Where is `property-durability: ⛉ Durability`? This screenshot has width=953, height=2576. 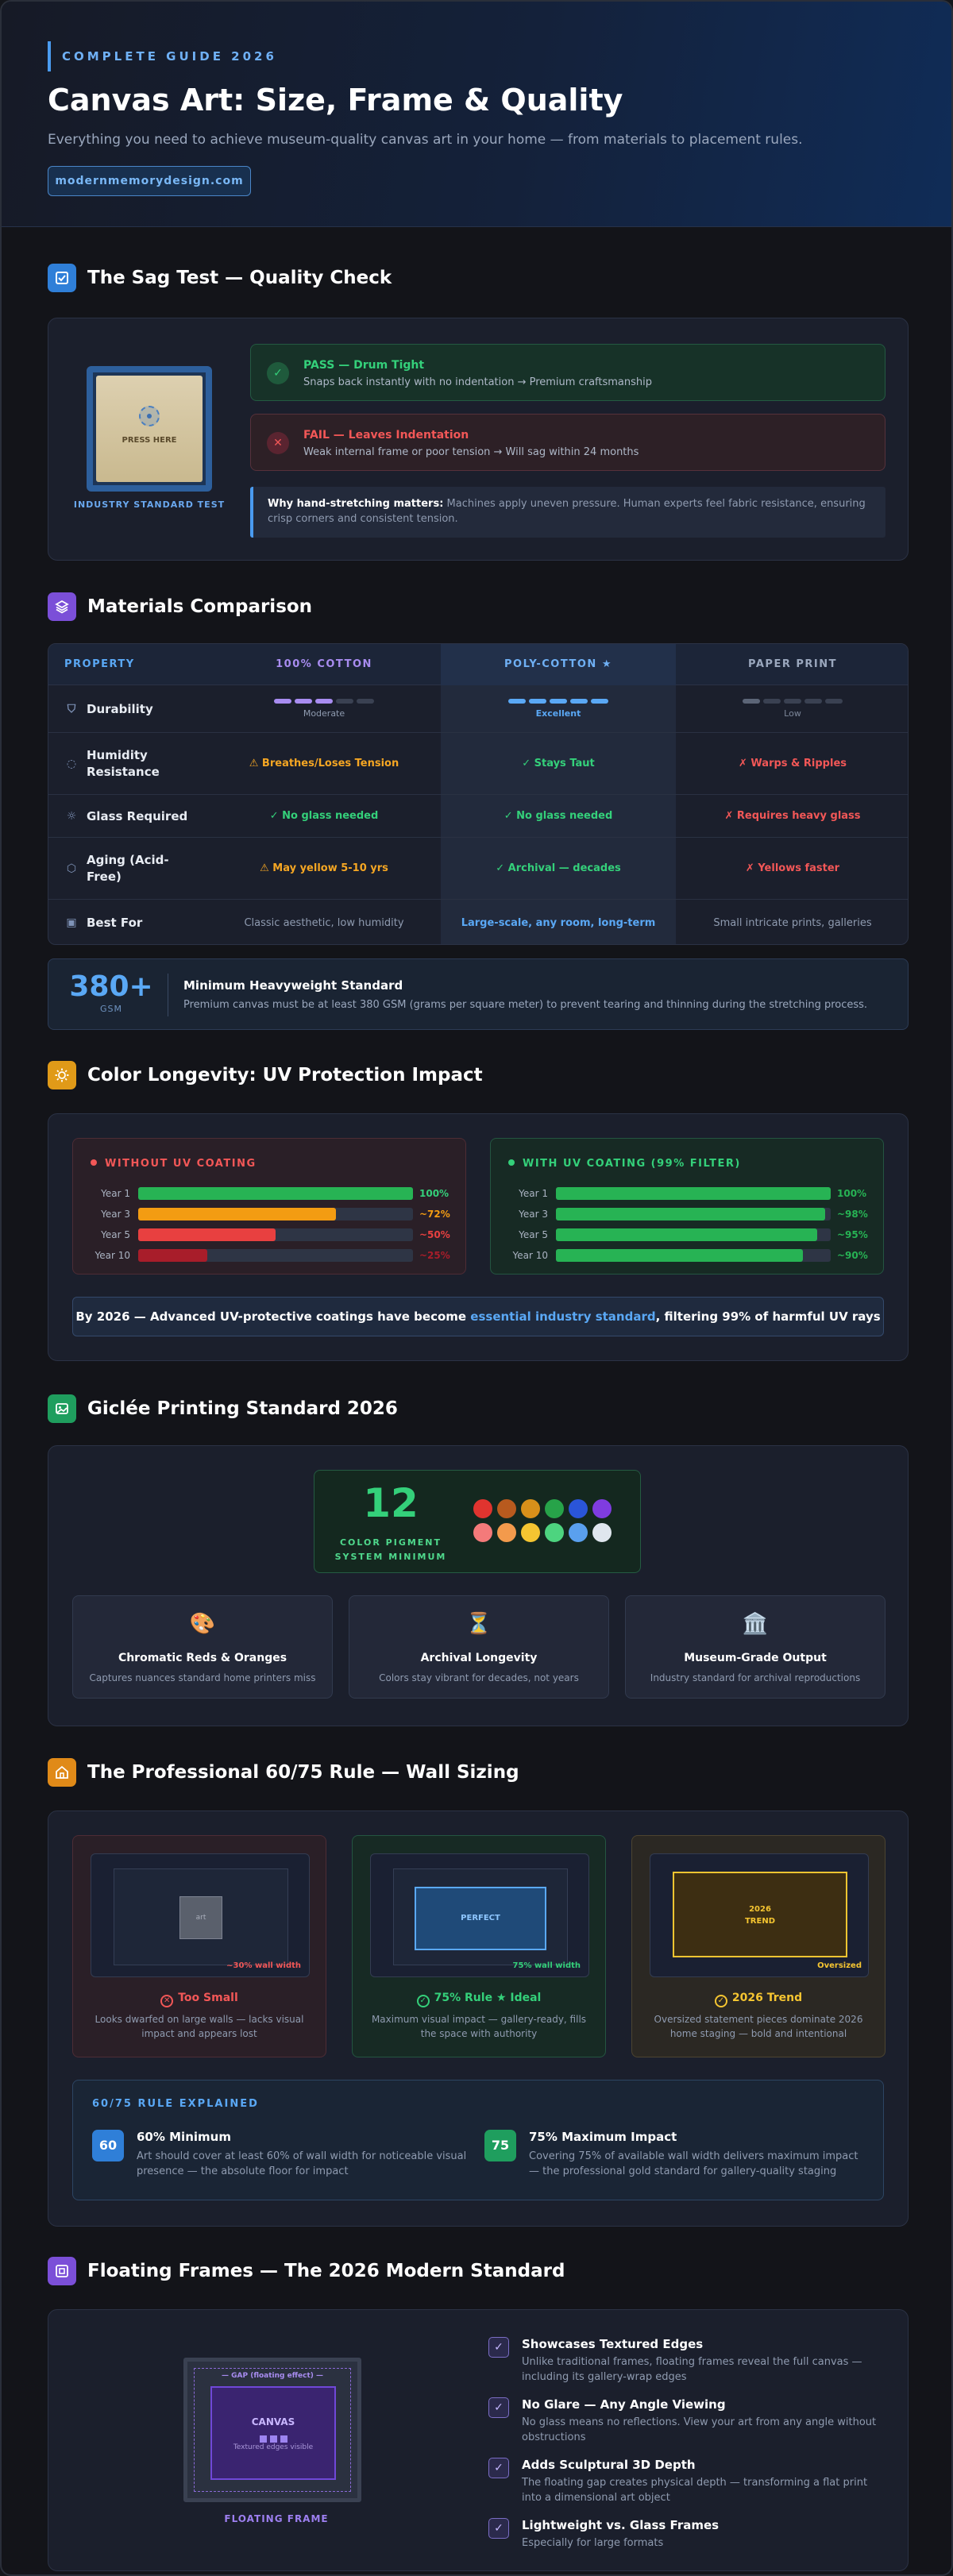
property-durability: ⛉ Durability is located at coordinates (109, 708).